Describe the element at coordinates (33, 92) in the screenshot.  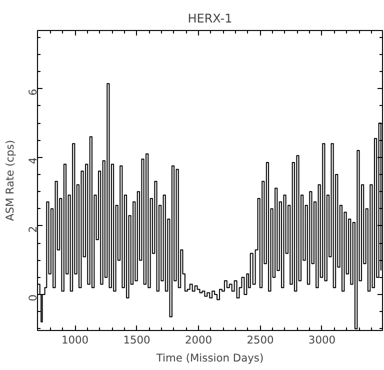
I see `y-tick-label: 6` at that location.